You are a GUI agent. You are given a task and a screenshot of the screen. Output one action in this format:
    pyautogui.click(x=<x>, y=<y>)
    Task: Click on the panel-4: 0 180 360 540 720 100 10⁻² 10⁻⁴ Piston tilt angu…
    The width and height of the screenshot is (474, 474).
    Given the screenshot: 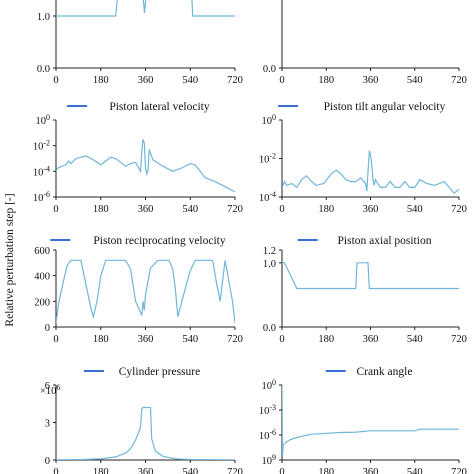 What is the action you would take?
    pyautogui.click(x=363, y=158)
    